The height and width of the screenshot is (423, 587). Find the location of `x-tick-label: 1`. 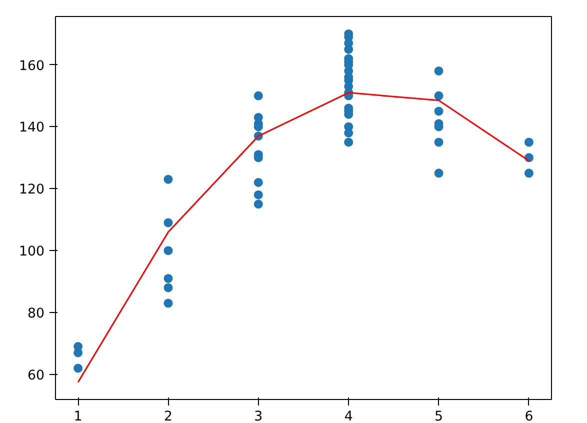

x-tick-label: 1 is located at coordinates (78, 416).